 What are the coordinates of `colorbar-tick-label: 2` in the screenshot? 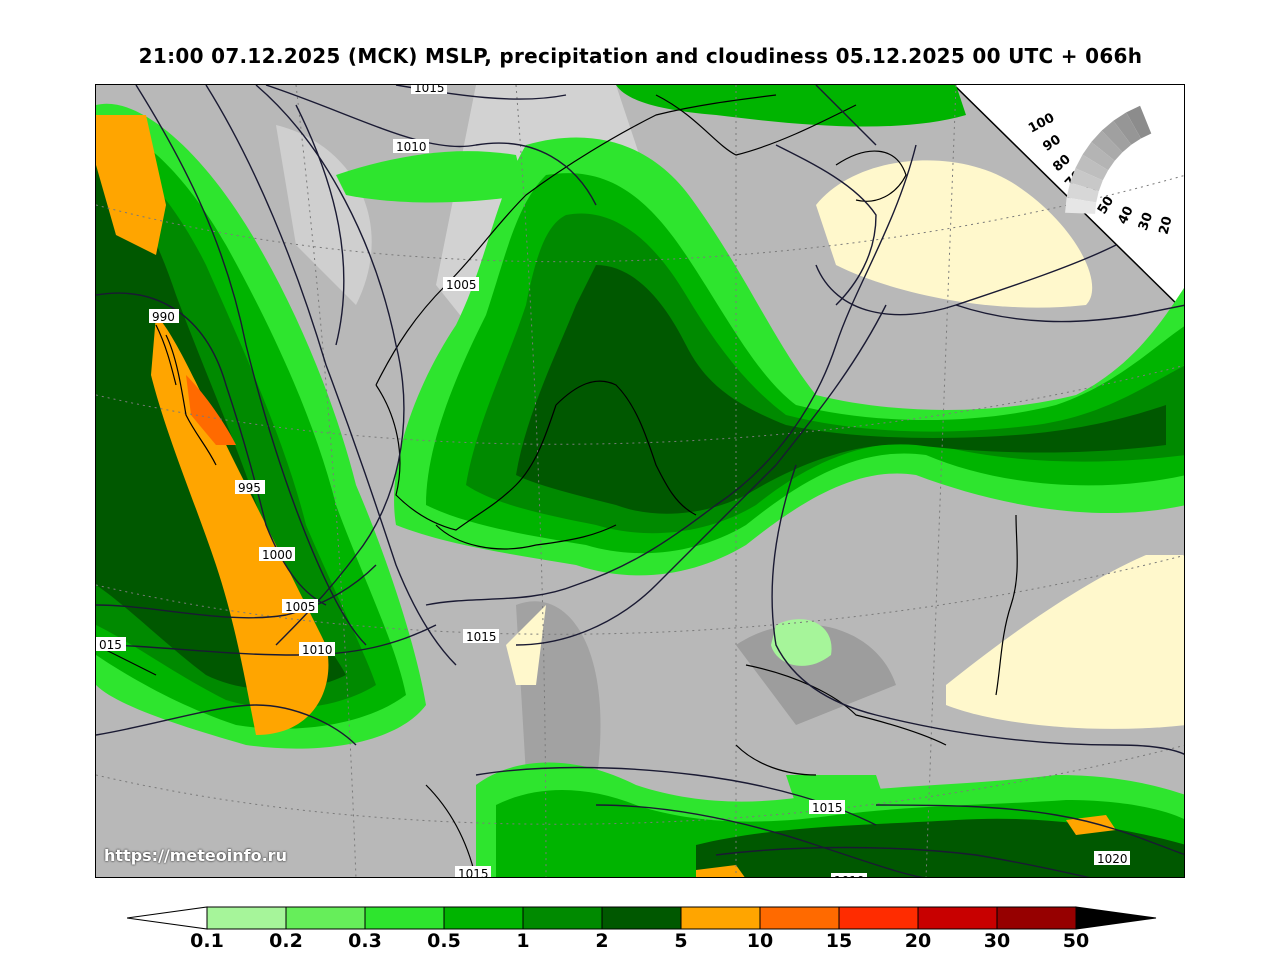 It's located at (602, 941).